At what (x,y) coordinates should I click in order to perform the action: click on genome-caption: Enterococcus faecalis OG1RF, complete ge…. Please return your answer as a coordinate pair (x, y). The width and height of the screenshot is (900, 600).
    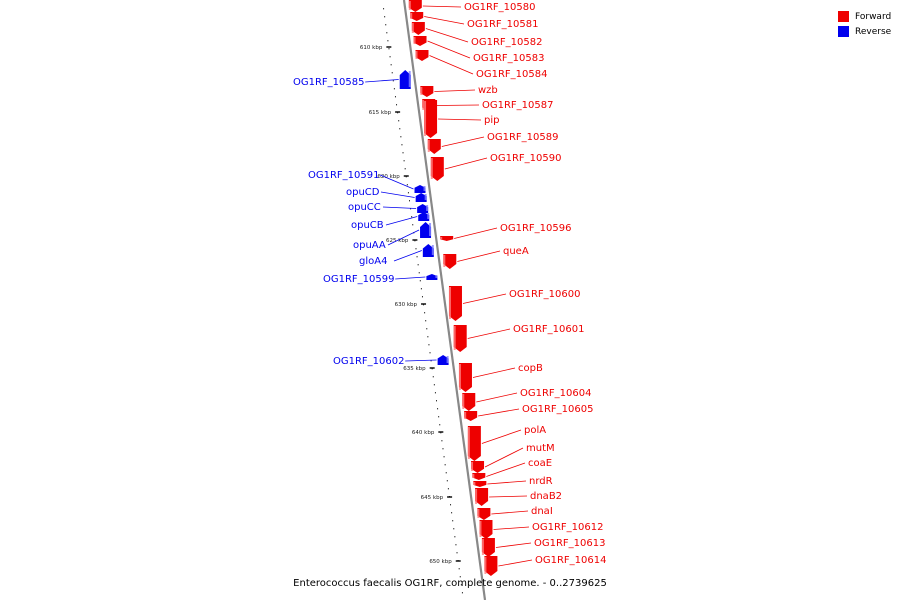
    Looking at the image, I should click on (450, 583).